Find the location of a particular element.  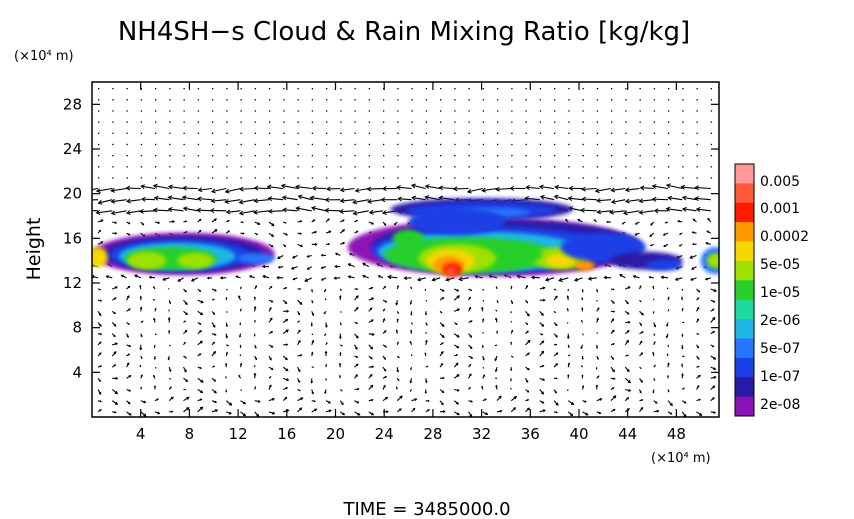

colorbar-swatch is located at coordinates (744, 270).